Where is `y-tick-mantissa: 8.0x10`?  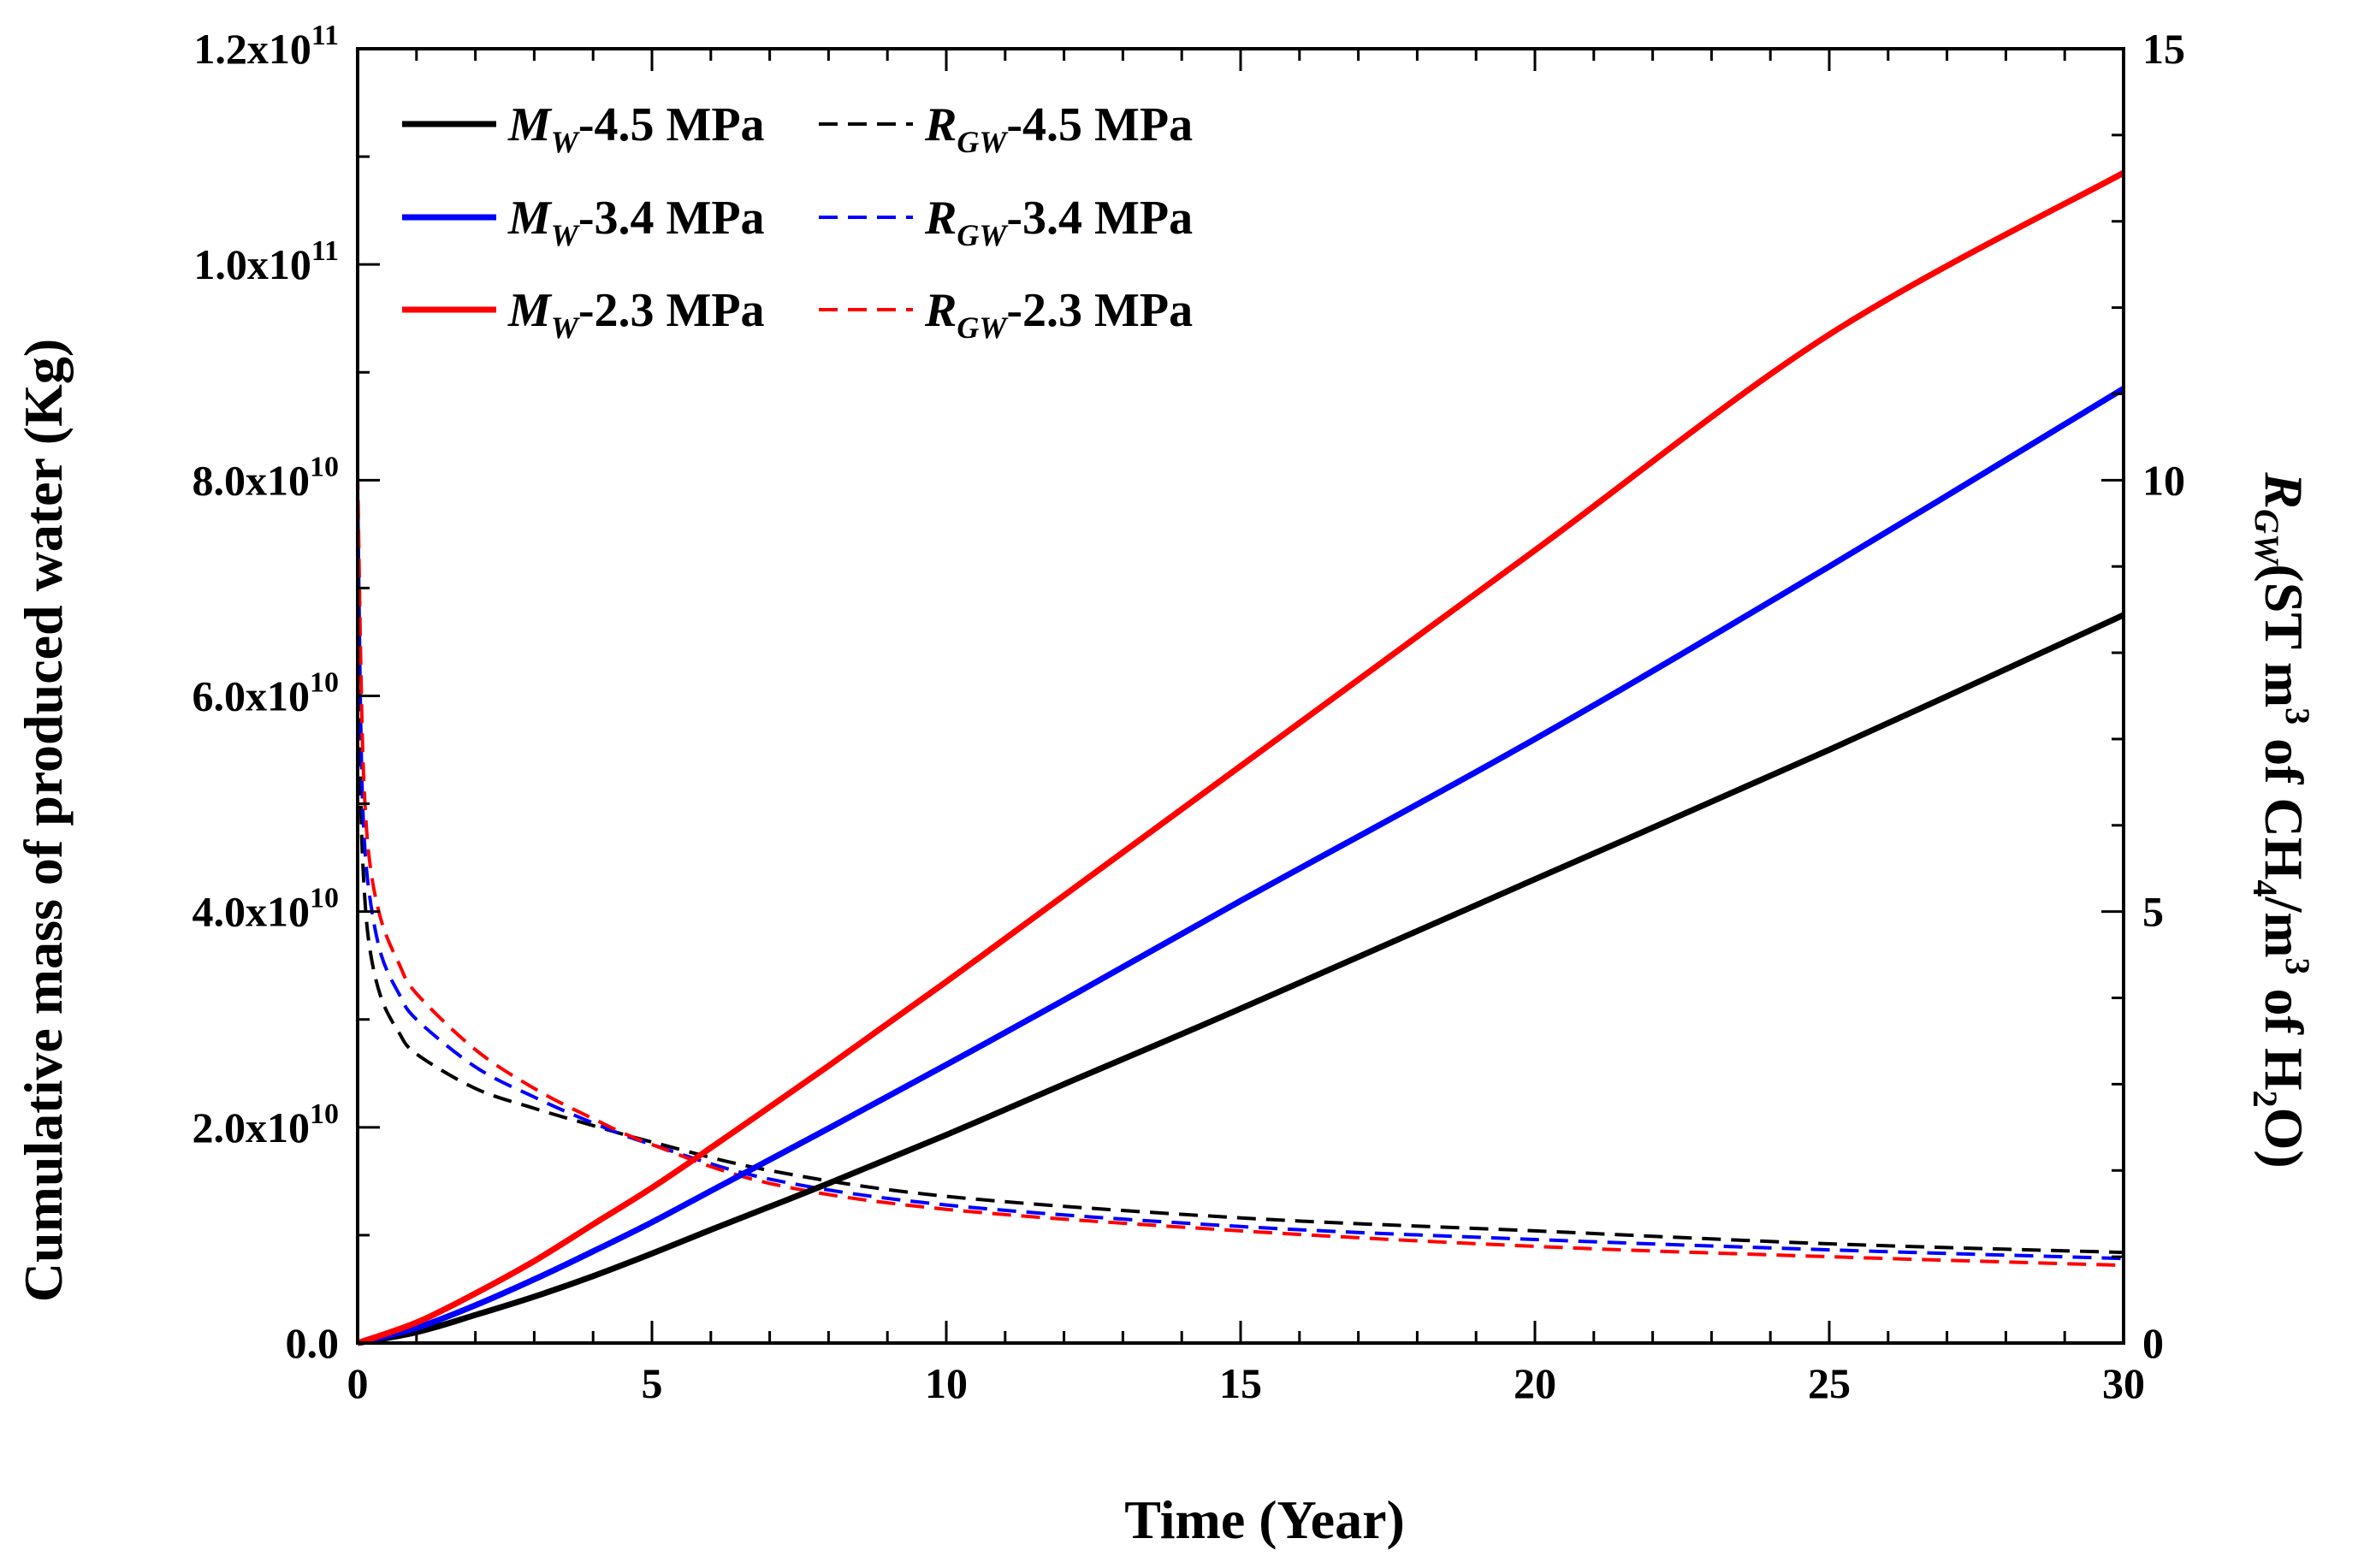 y-tick-mantissa: 8.0x10 is located at coordinates (252, 480).